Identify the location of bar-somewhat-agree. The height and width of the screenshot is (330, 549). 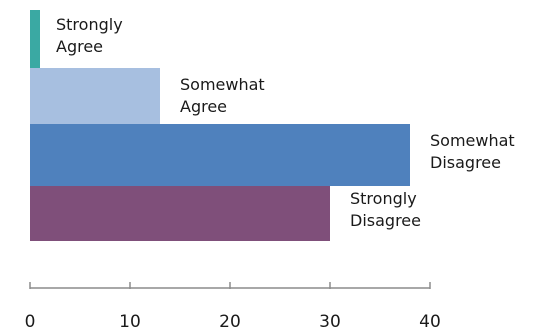
(95, 97).